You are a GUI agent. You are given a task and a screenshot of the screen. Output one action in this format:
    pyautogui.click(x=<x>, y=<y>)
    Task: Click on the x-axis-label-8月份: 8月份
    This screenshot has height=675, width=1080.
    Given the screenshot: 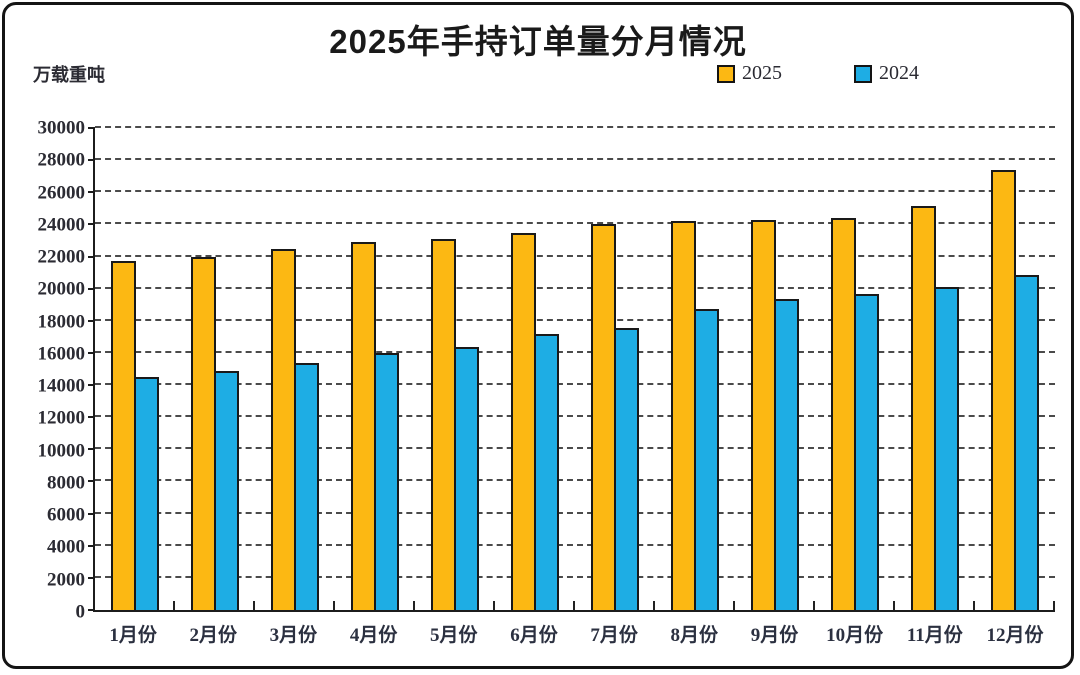 What is the action you would take?
    pyautogui.click(x=694, y=635)
    